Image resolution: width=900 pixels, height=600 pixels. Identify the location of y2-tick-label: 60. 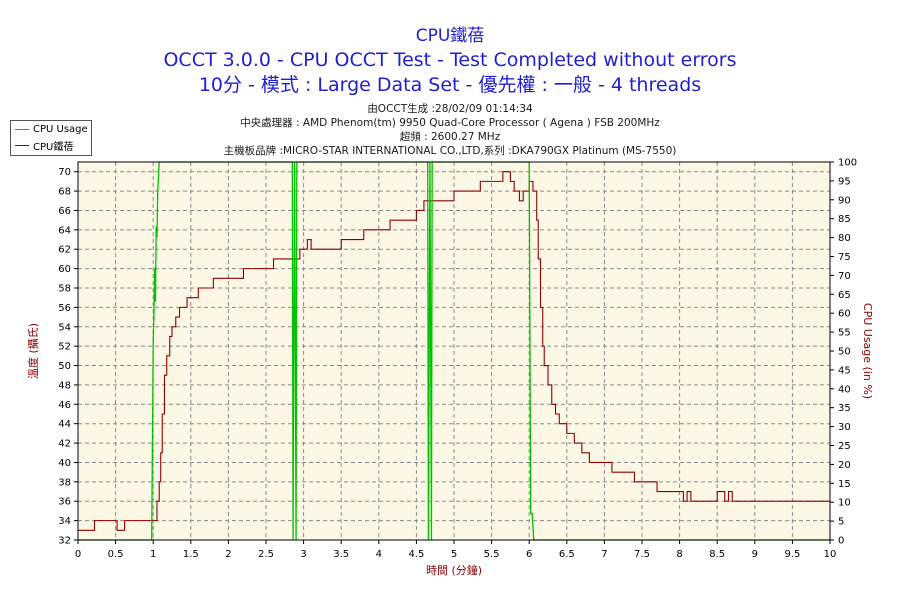
(844, 314).